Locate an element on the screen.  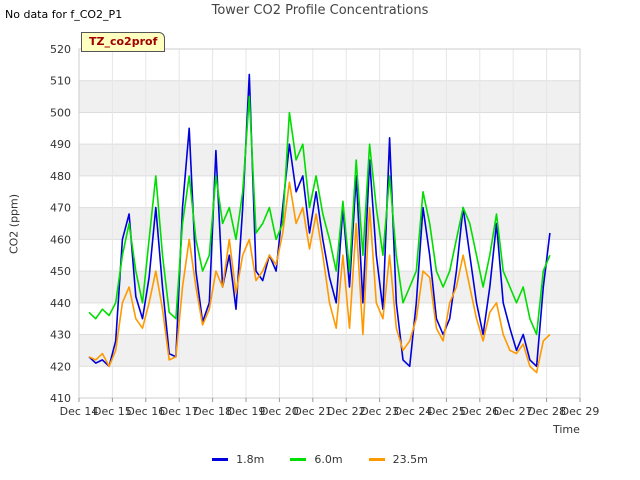
y-tick-label: 460 is located at coordinates (60, 239).